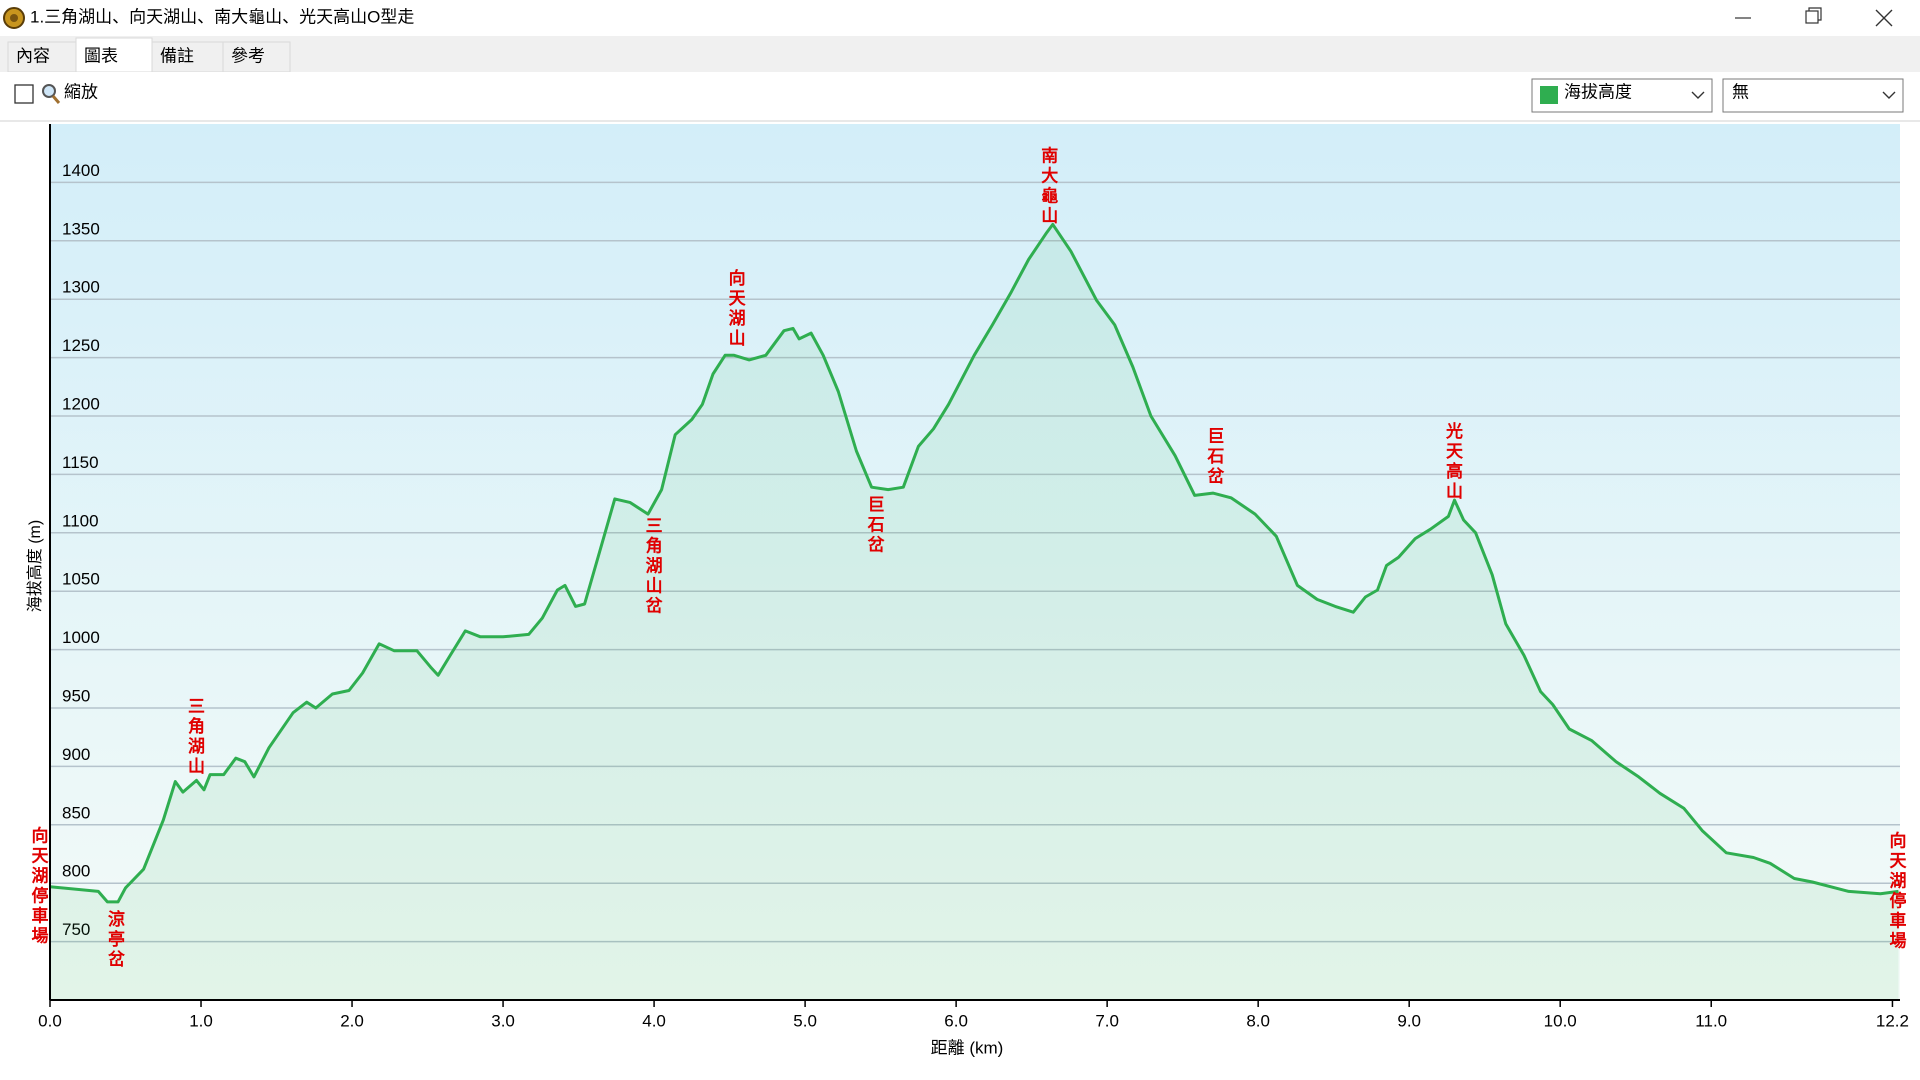 The height and width of the screenshot is (1080, 1920). What do you see at coordinates (81, 91) in the screenshot?
I see `zoom-label: 縮放` at bounding box center [81, 91].